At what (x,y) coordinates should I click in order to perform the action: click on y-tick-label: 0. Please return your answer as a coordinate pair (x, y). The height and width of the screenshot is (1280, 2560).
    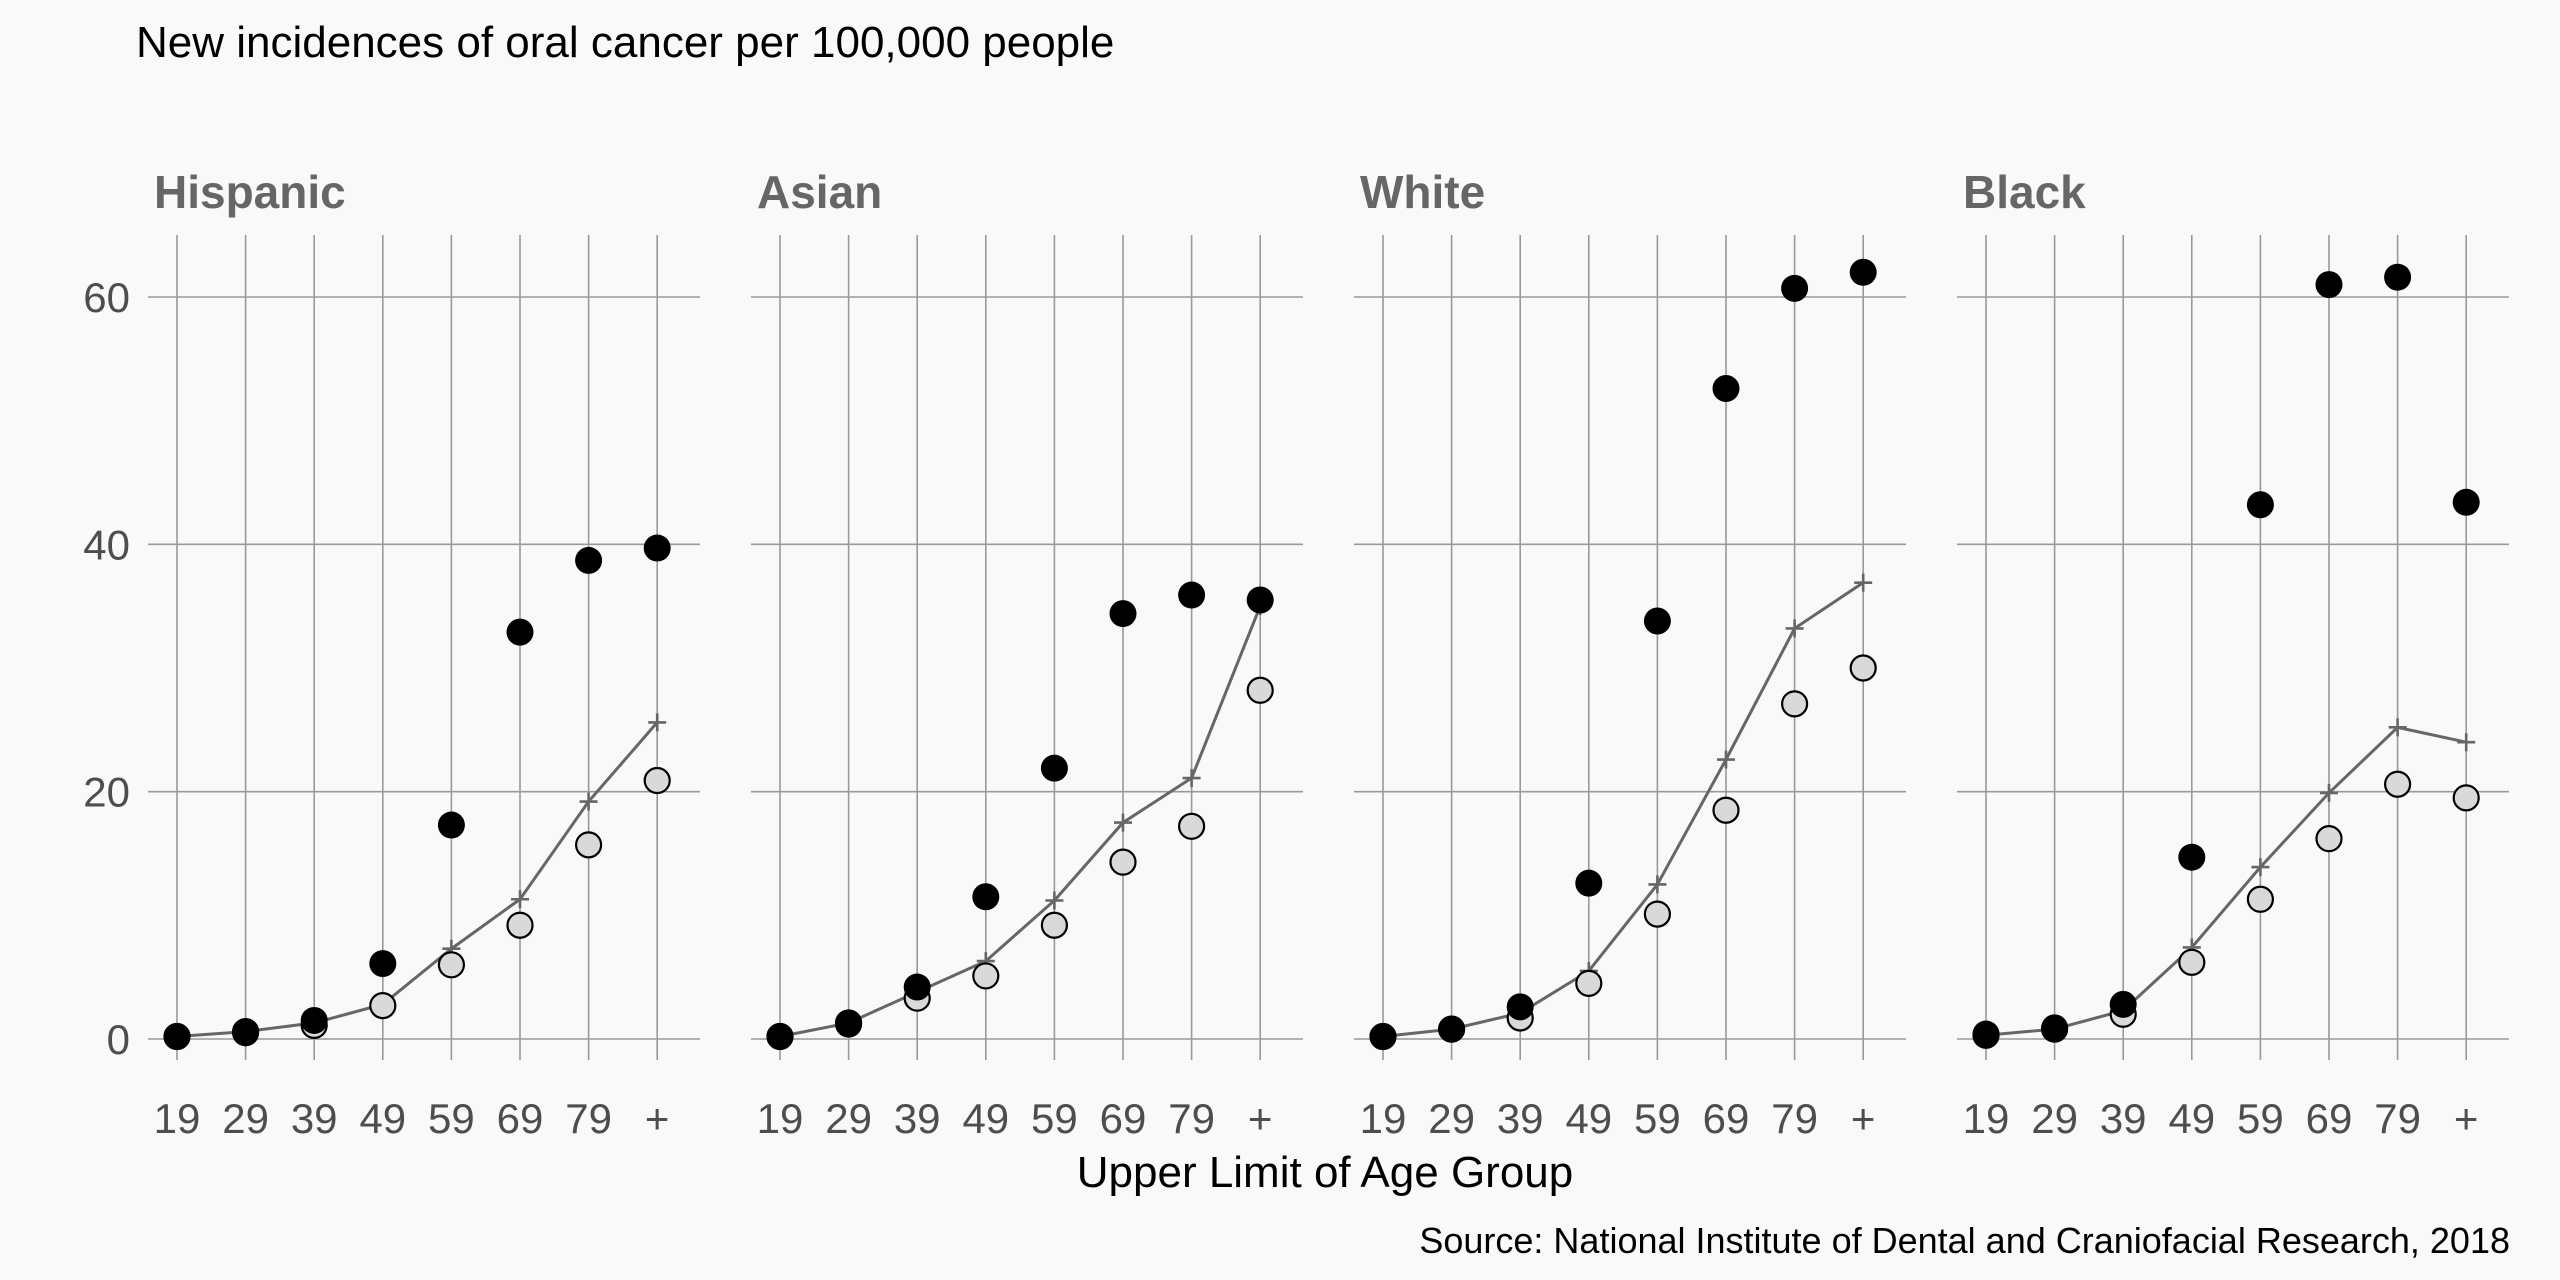
    Looking at the image, I should click on (118, 1039).